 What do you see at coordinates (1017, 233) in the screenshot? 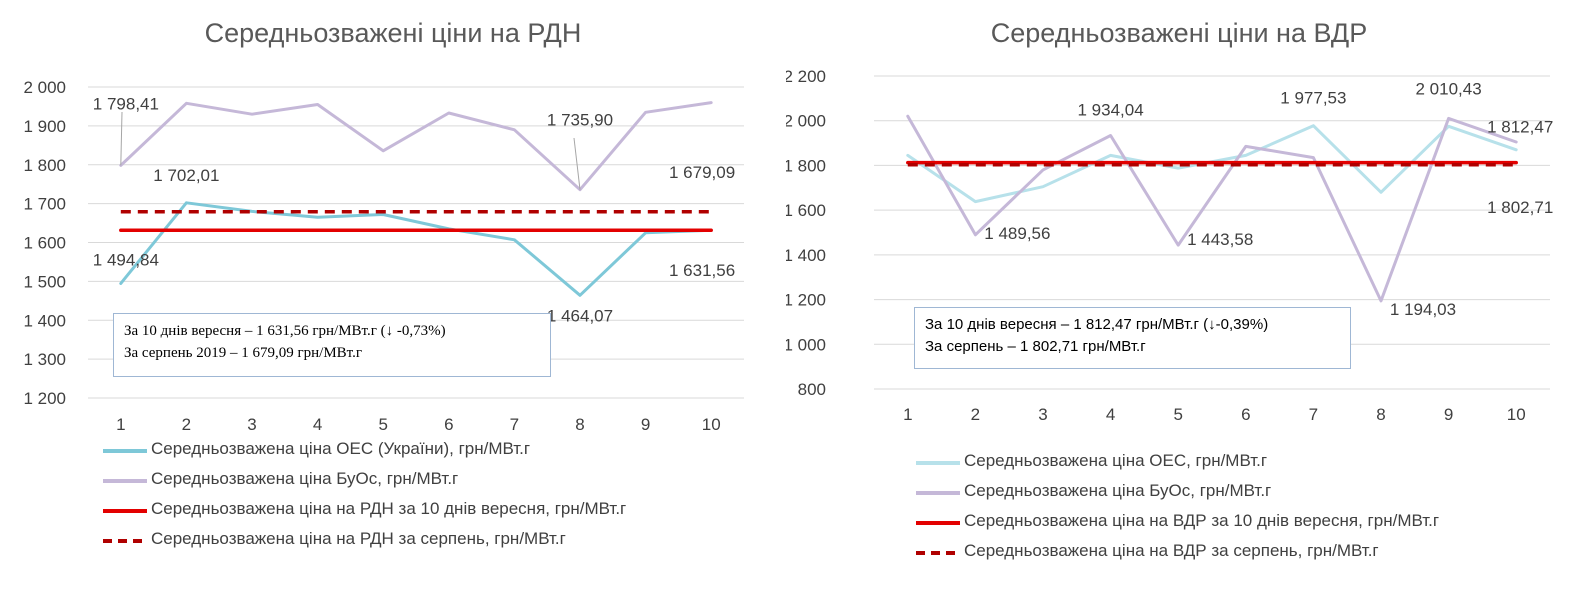
I see `data-label: 1 489,56` at bounding box center [1017, 233].